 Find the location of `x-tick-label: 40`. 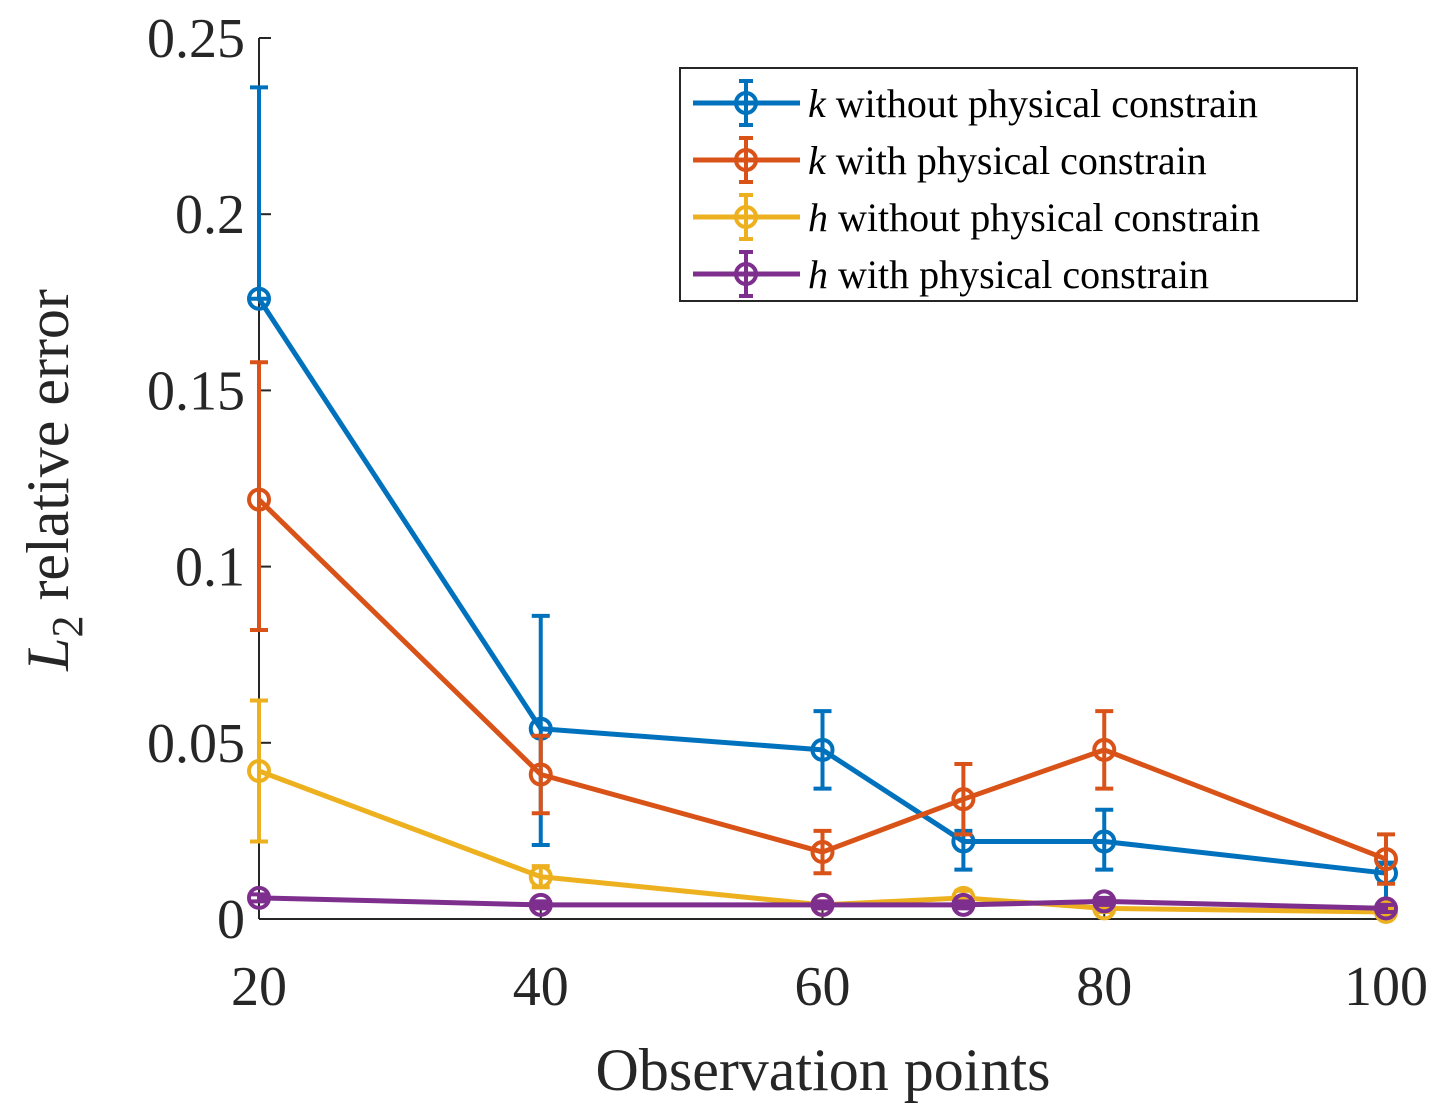

x-tick-label: 40 is located at coordinates (541, 987).